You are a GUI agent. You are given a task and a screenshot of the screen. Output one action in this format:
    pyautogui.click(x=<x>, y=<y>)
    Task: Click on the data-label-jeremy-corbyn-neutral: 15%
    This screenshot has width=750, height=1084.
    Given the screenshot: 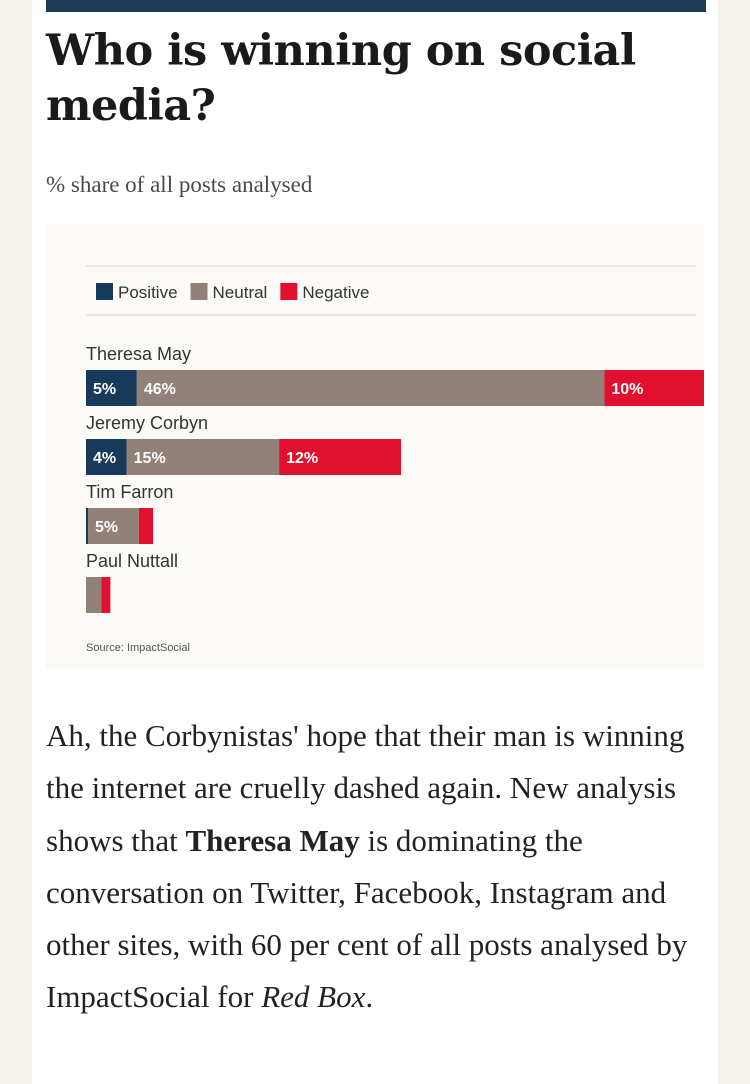 What is the action you would take?
    pyautogui.click(x=150, y=458)
    